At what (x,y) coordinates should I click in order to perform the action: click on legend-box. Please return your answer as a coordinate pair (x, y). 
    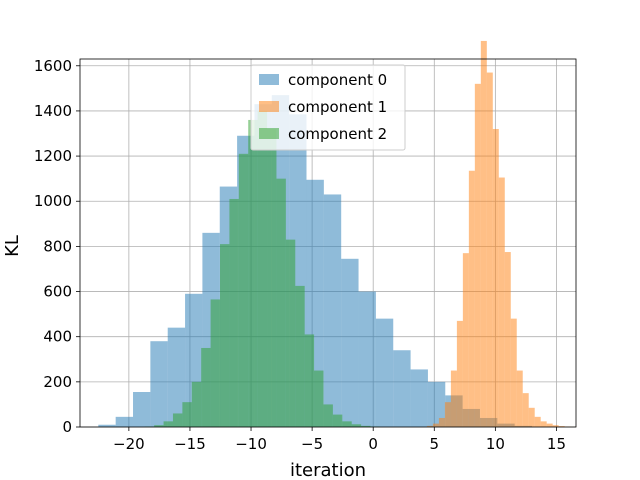
    Looking at the image, I should click on (328, 107).